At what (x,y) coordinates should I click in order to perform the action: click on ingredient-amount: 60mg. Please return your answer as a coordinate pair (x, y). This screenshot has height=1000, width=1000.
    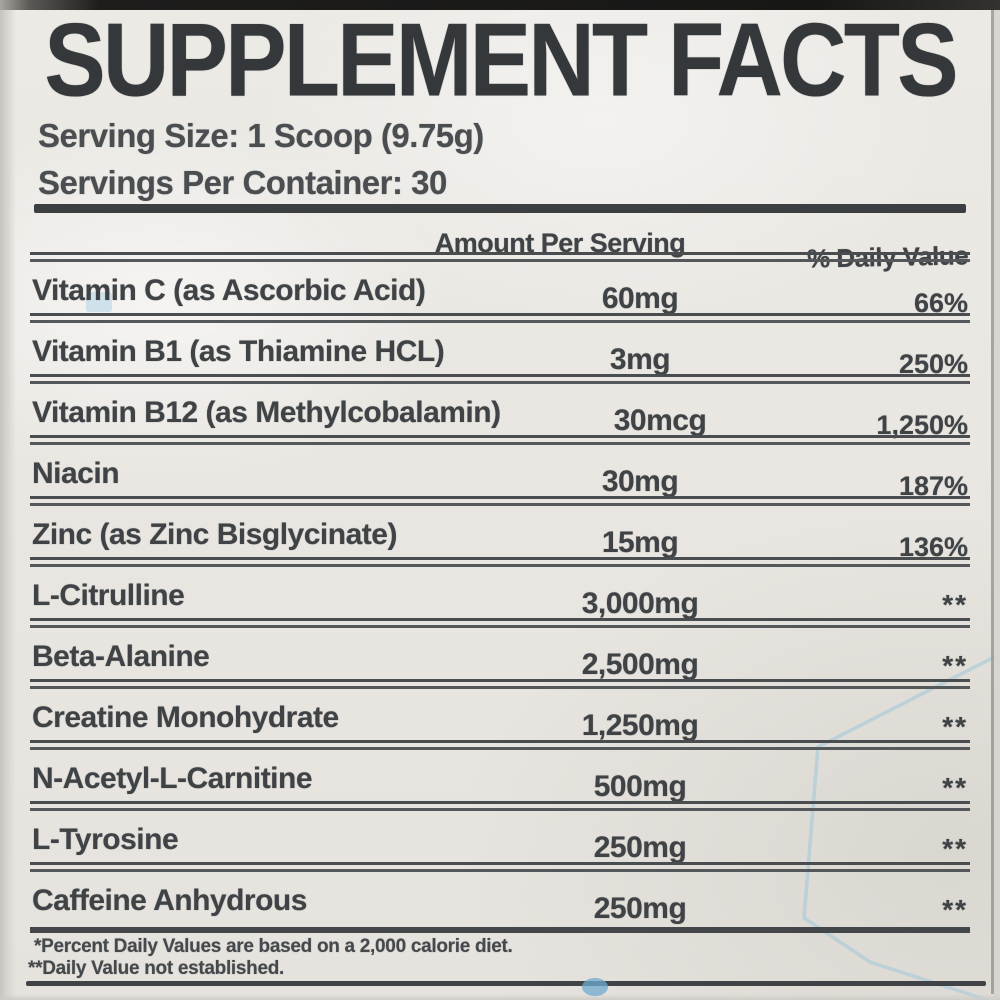
    Looking at the image, I should click on (640, 298).